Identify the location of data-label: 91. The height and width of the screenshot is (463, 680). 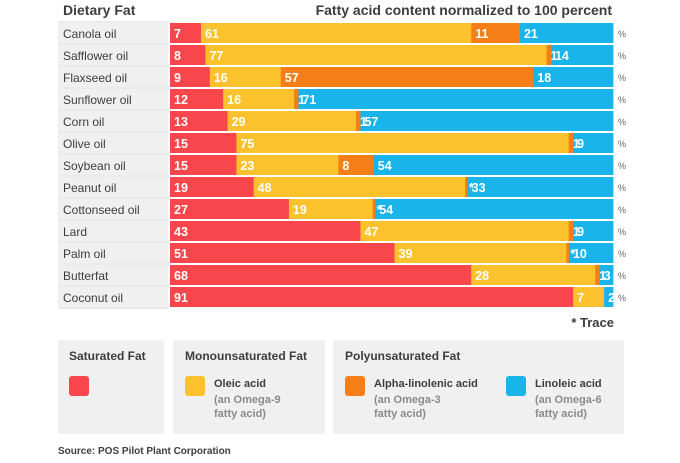
(181, 298).